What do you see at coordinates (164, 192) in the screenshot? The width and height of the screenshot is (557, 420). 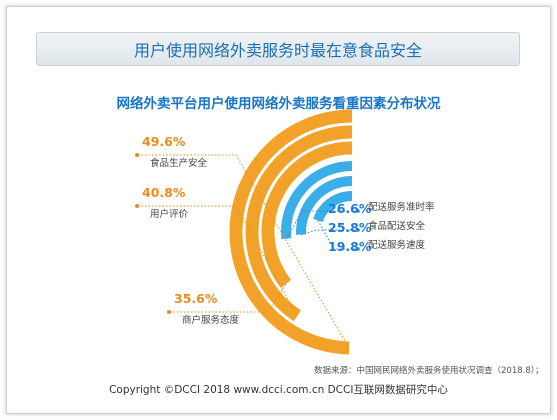 I see `value-label-2: 40.8%` at bounding box center [164, 192].